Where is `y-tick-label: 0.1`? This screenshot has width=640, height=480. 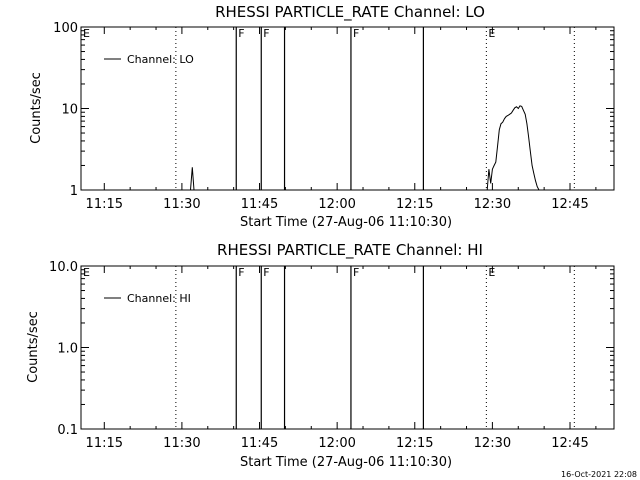
y-tick-label: 0.1 is located at coordinates (67, 430).